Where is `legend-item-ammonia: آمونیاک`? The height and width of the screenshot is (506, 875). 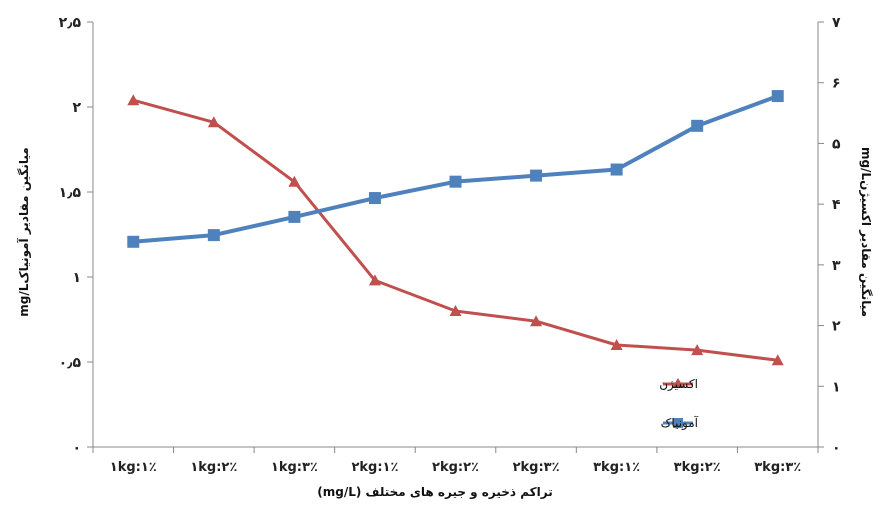 legend-item-ammonia: آمونیاک is located at coordinates (680, 423).